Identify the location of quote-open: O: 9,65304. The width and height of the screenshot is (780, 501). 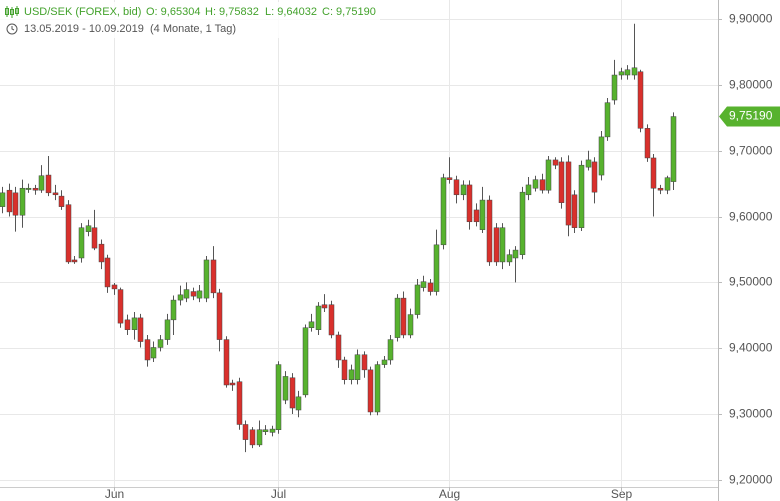
(173, 12).